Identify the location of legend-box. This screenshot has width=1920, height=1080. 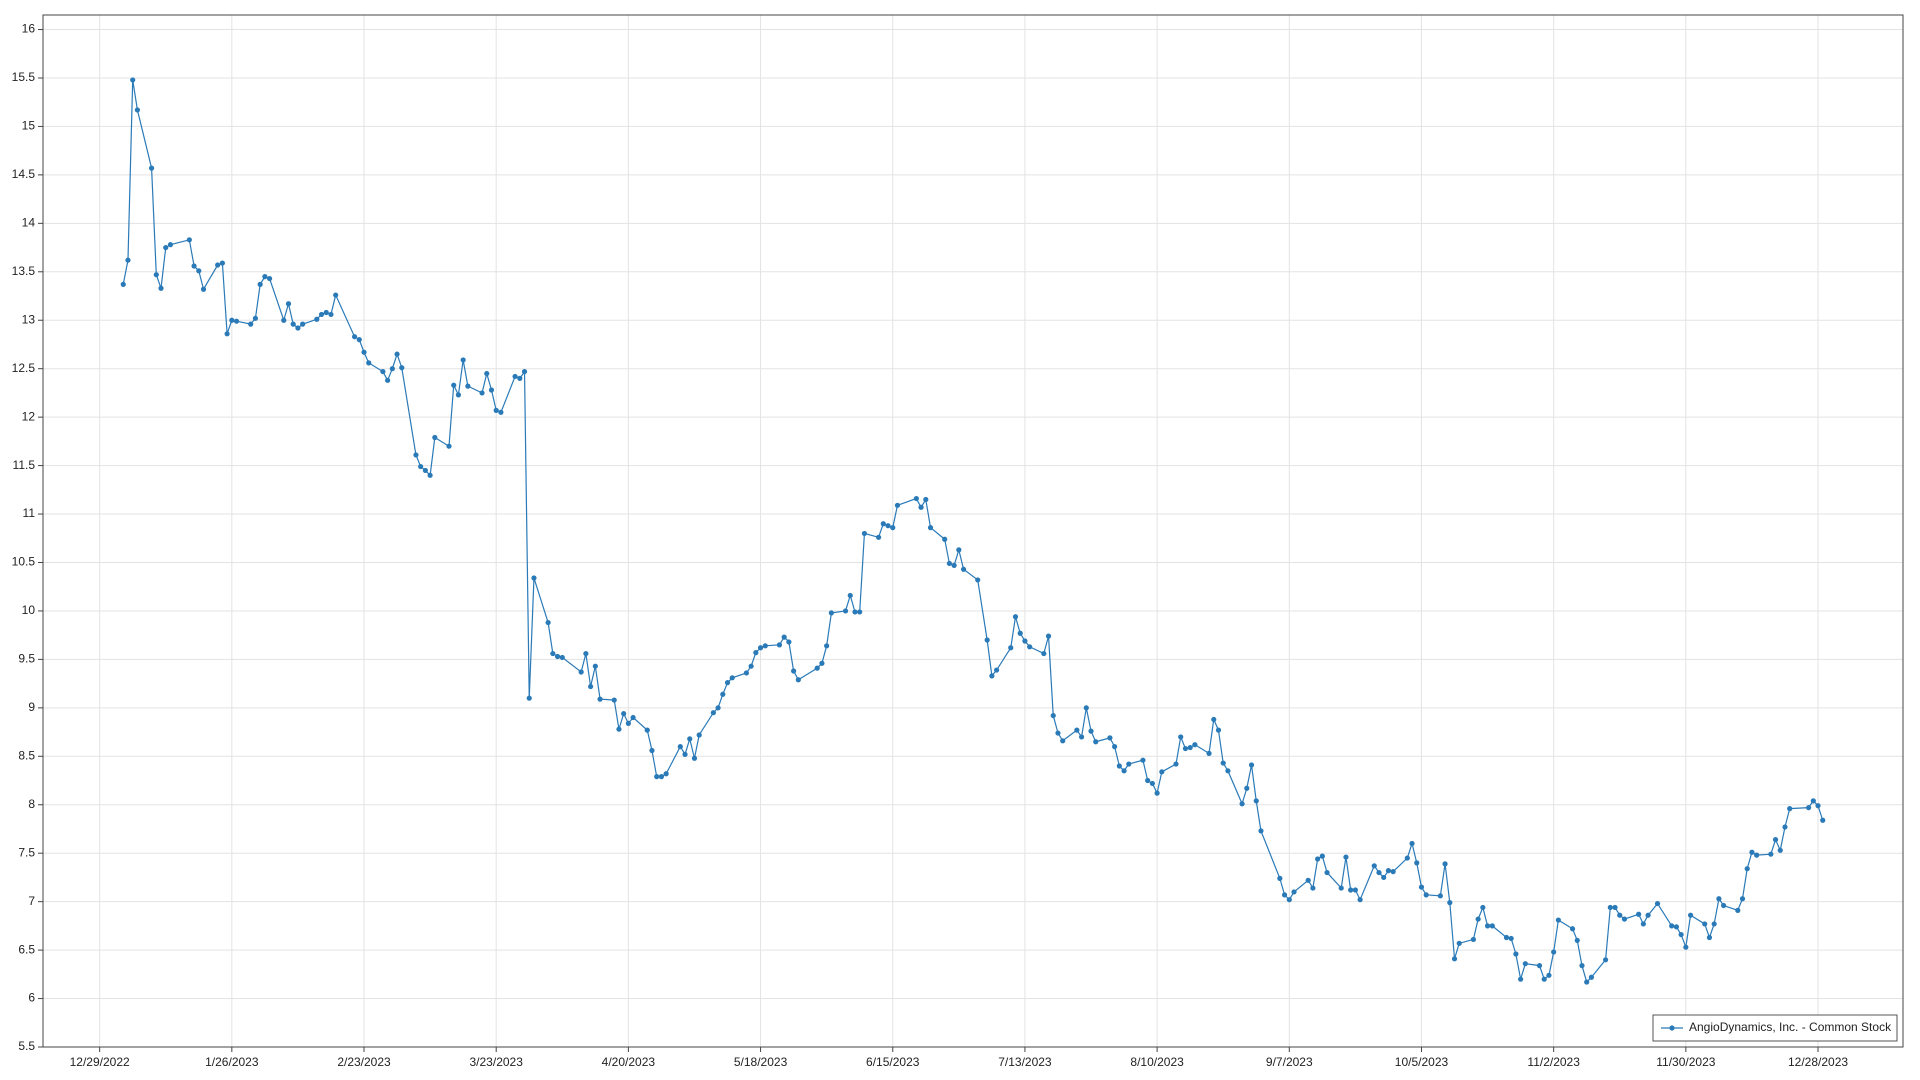
(1775, 1028).